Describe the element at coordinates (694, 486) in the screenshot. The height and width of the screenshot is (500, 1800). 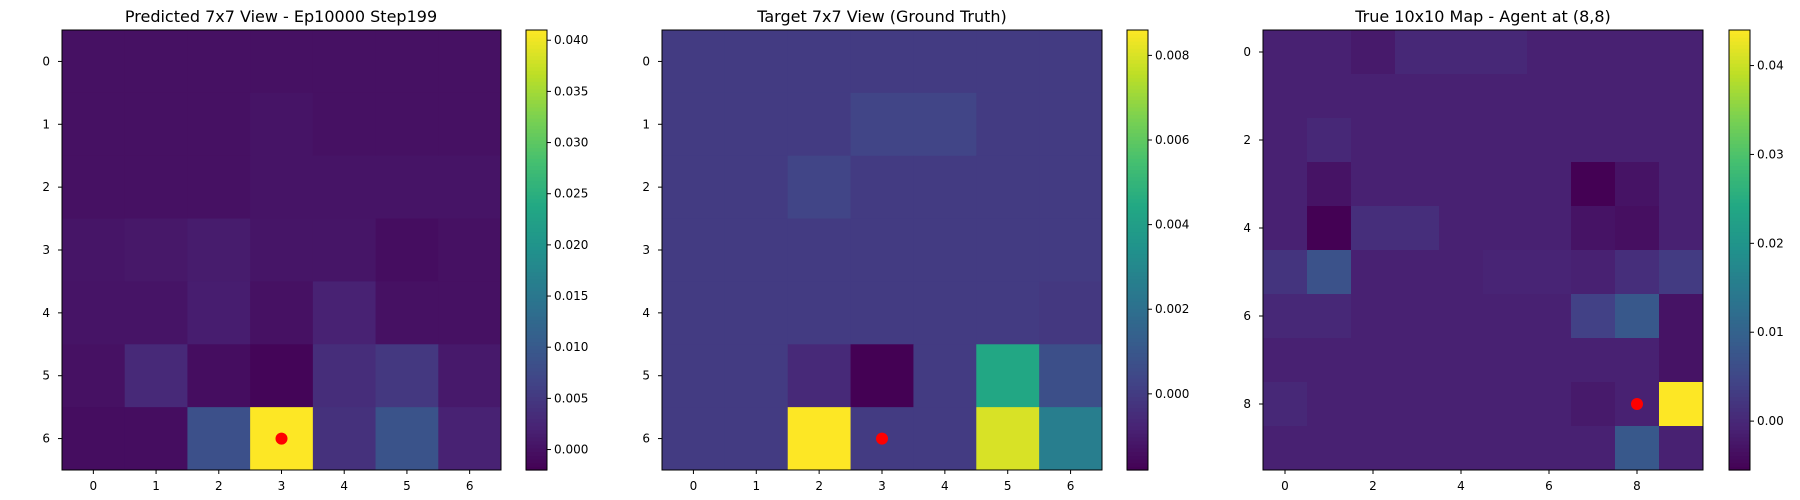
I see `x-tick-label: 0` at that location.